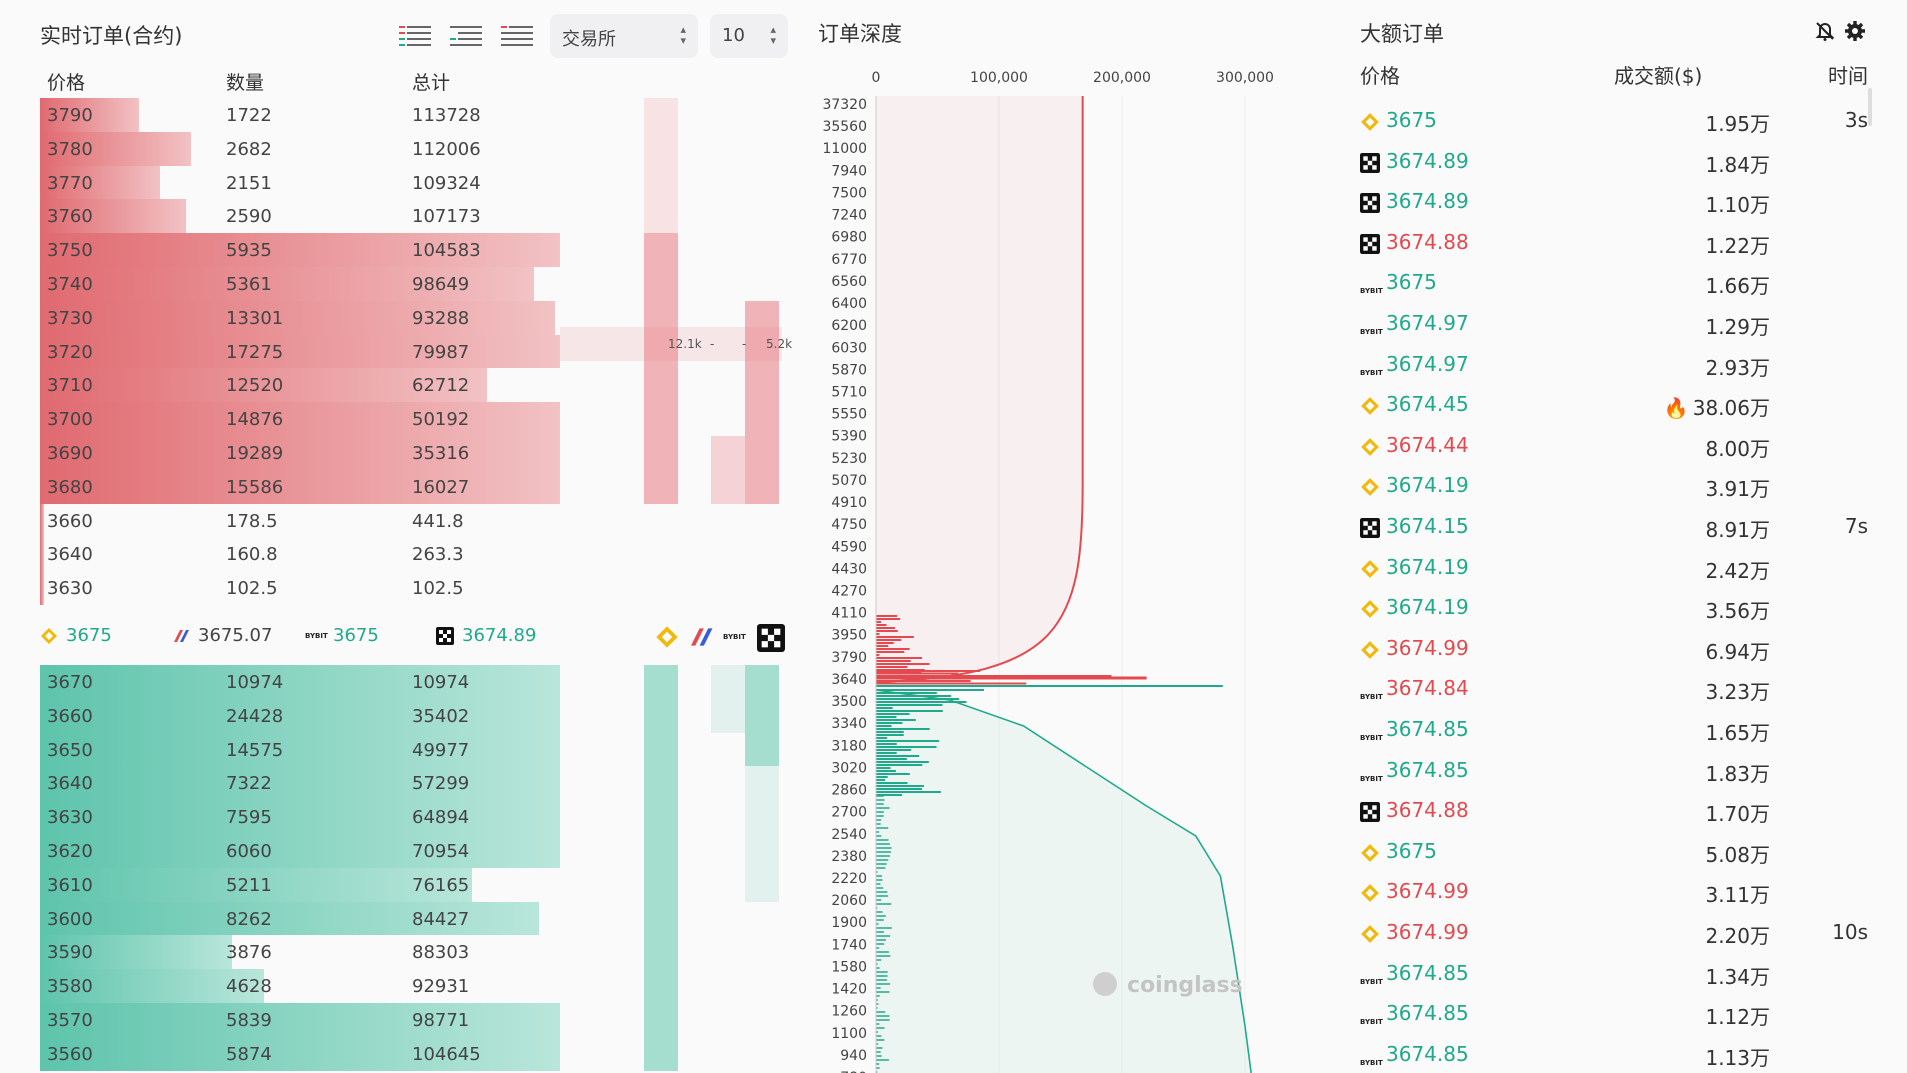  I want to click on view-asks-button, so click(519, 37).